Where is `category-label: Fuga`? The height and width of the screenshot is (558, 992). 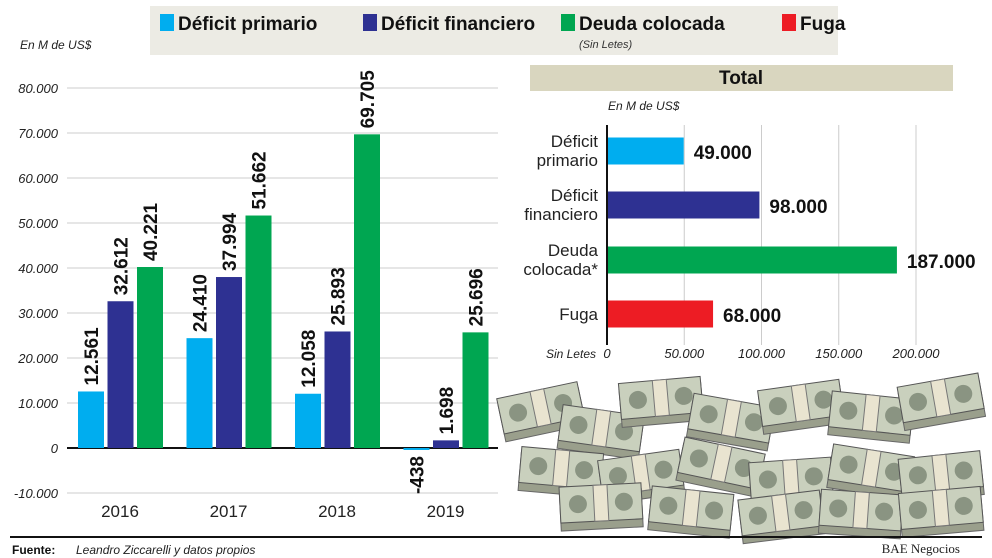 category-label: Fuga is located at coordinates (578, 314).